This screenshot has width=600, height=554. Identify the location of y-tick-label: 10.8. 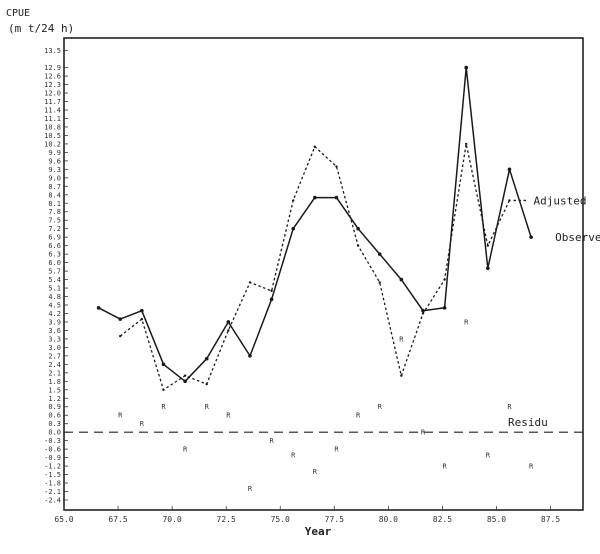
(52, 127).